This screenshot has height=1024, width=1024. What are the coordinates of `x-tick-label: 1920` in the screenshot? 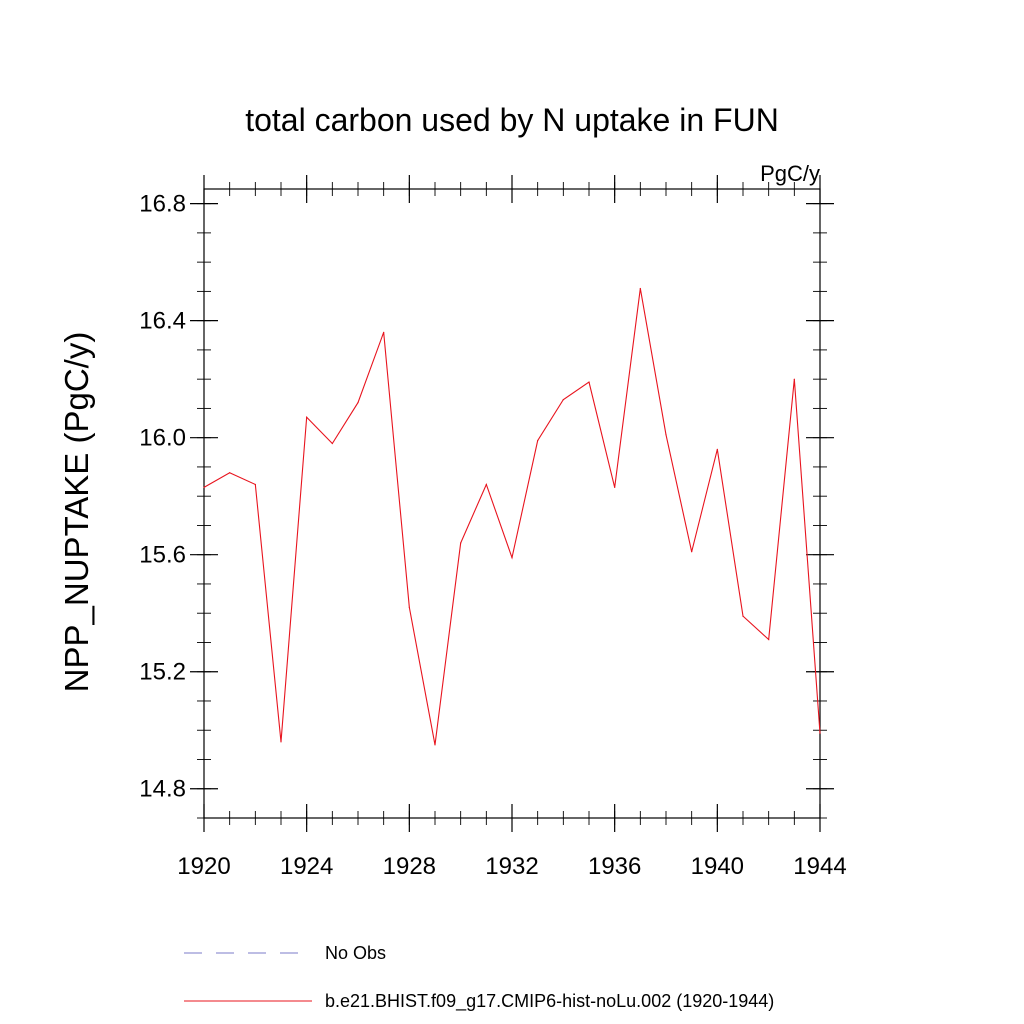 It's located at (203, 866).